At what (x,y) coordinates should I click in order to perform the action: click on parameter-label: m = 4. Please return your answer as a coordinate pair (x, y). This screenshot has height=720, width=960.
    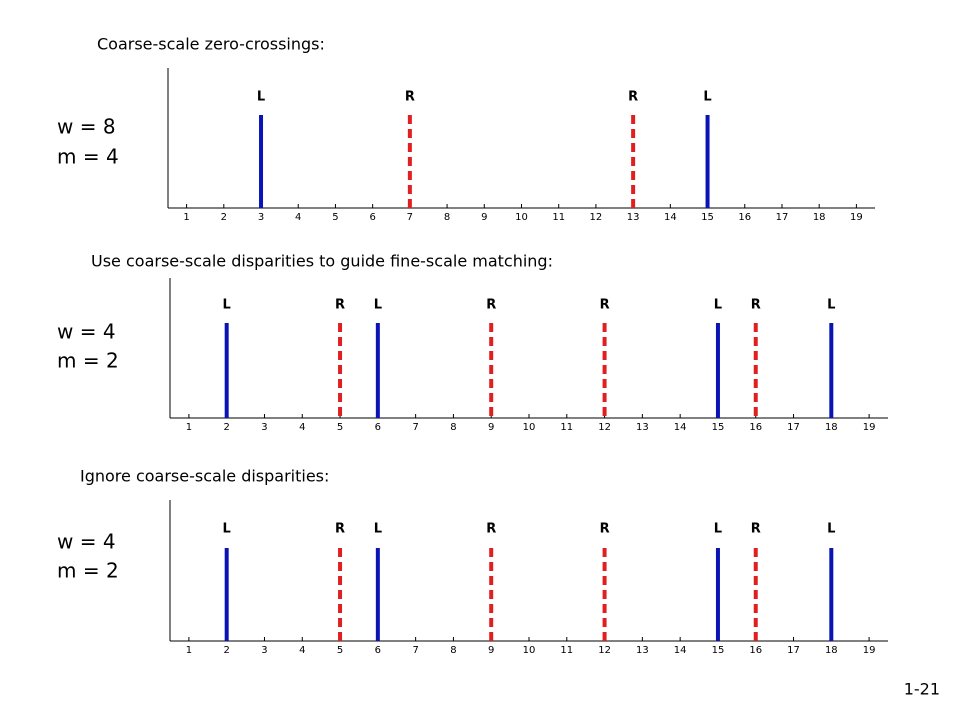
    Looking at the image, I should click on (88, 157).